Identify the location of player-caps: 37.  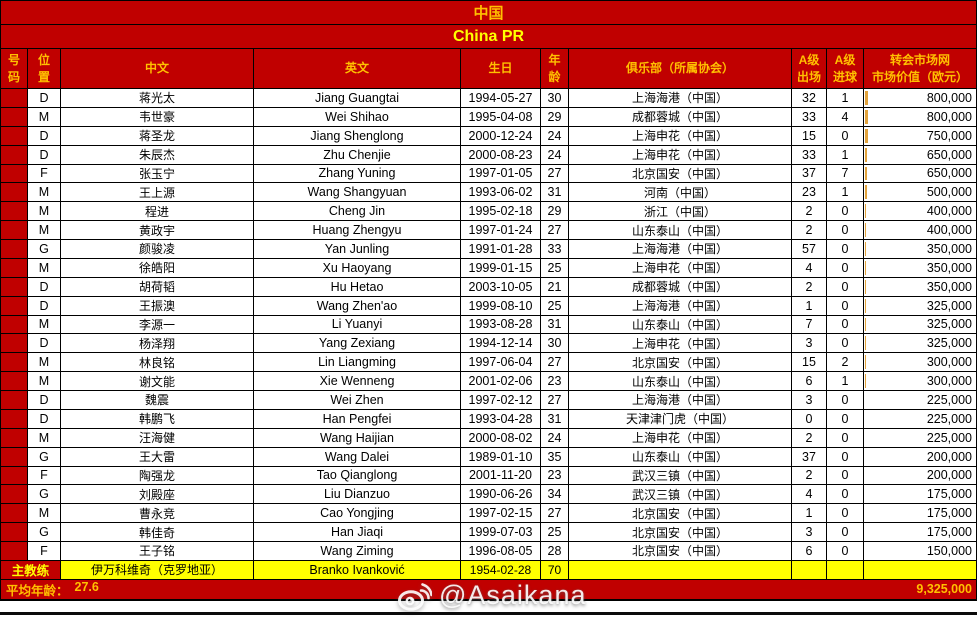
(809, 174).